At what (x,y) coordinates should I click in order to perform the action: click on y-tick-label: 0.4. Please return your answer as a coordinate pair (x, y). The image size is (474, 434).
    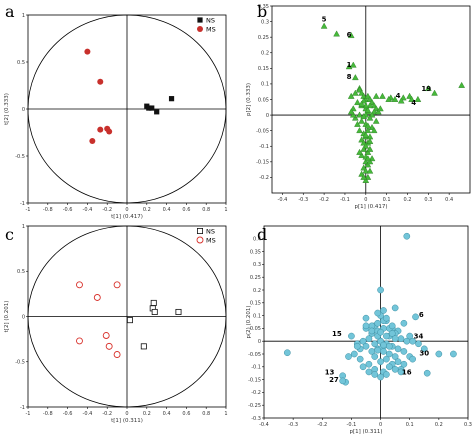
    Looking at the image, I should click on (257, 240).